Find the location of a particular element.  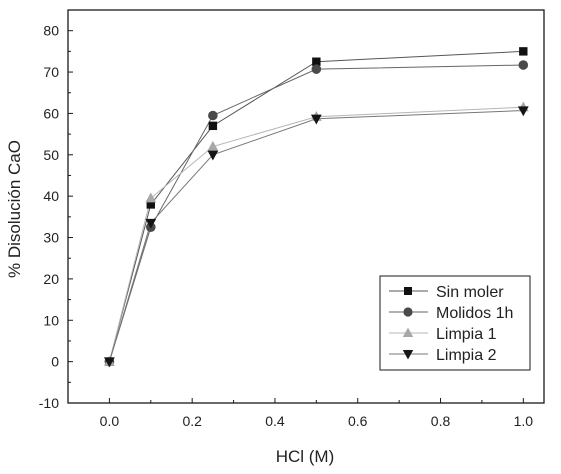

legend-label: Molidos 1h is located at coordinates (474, 313).